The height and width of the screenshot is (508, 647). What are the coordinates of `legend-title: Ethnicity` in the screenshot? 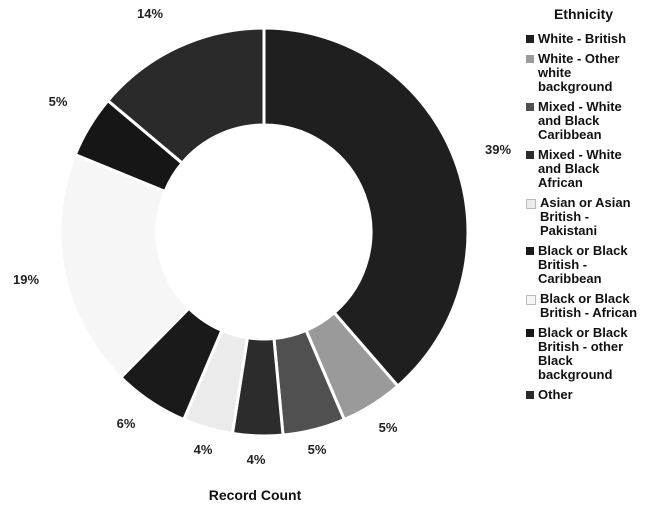 It's located at (583, 14).